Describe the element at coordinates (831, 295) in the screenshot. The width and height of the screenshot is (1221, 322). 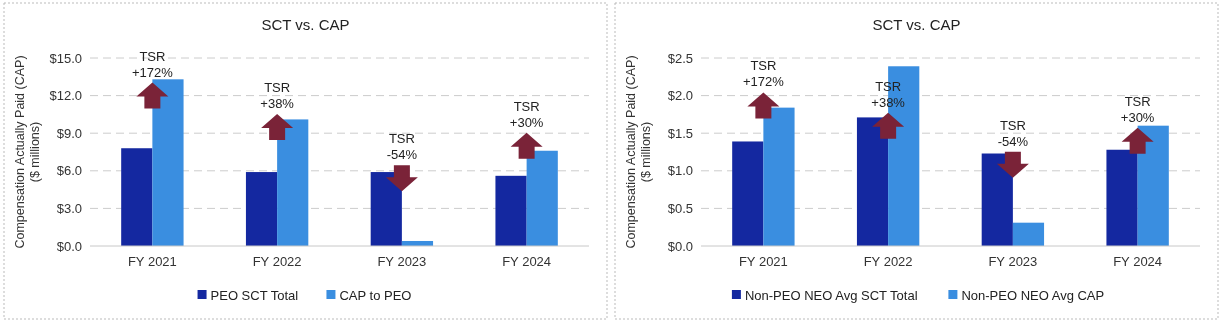
I see `legend-label: Non-PEO NEO Avg SCT Total` at that location.